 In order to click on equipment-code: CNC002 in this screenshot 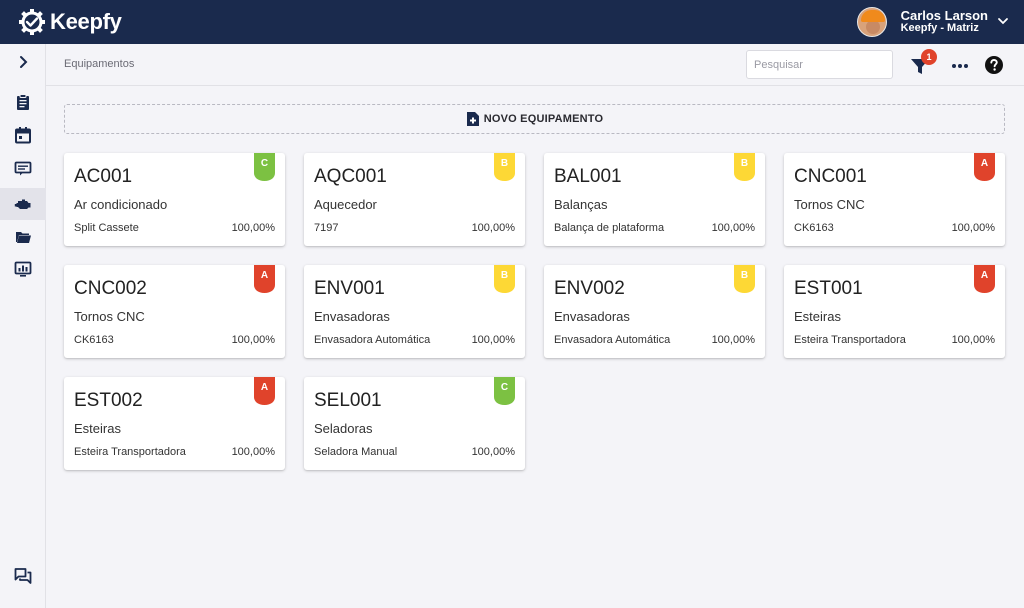, I will do `click(110, 288)`.